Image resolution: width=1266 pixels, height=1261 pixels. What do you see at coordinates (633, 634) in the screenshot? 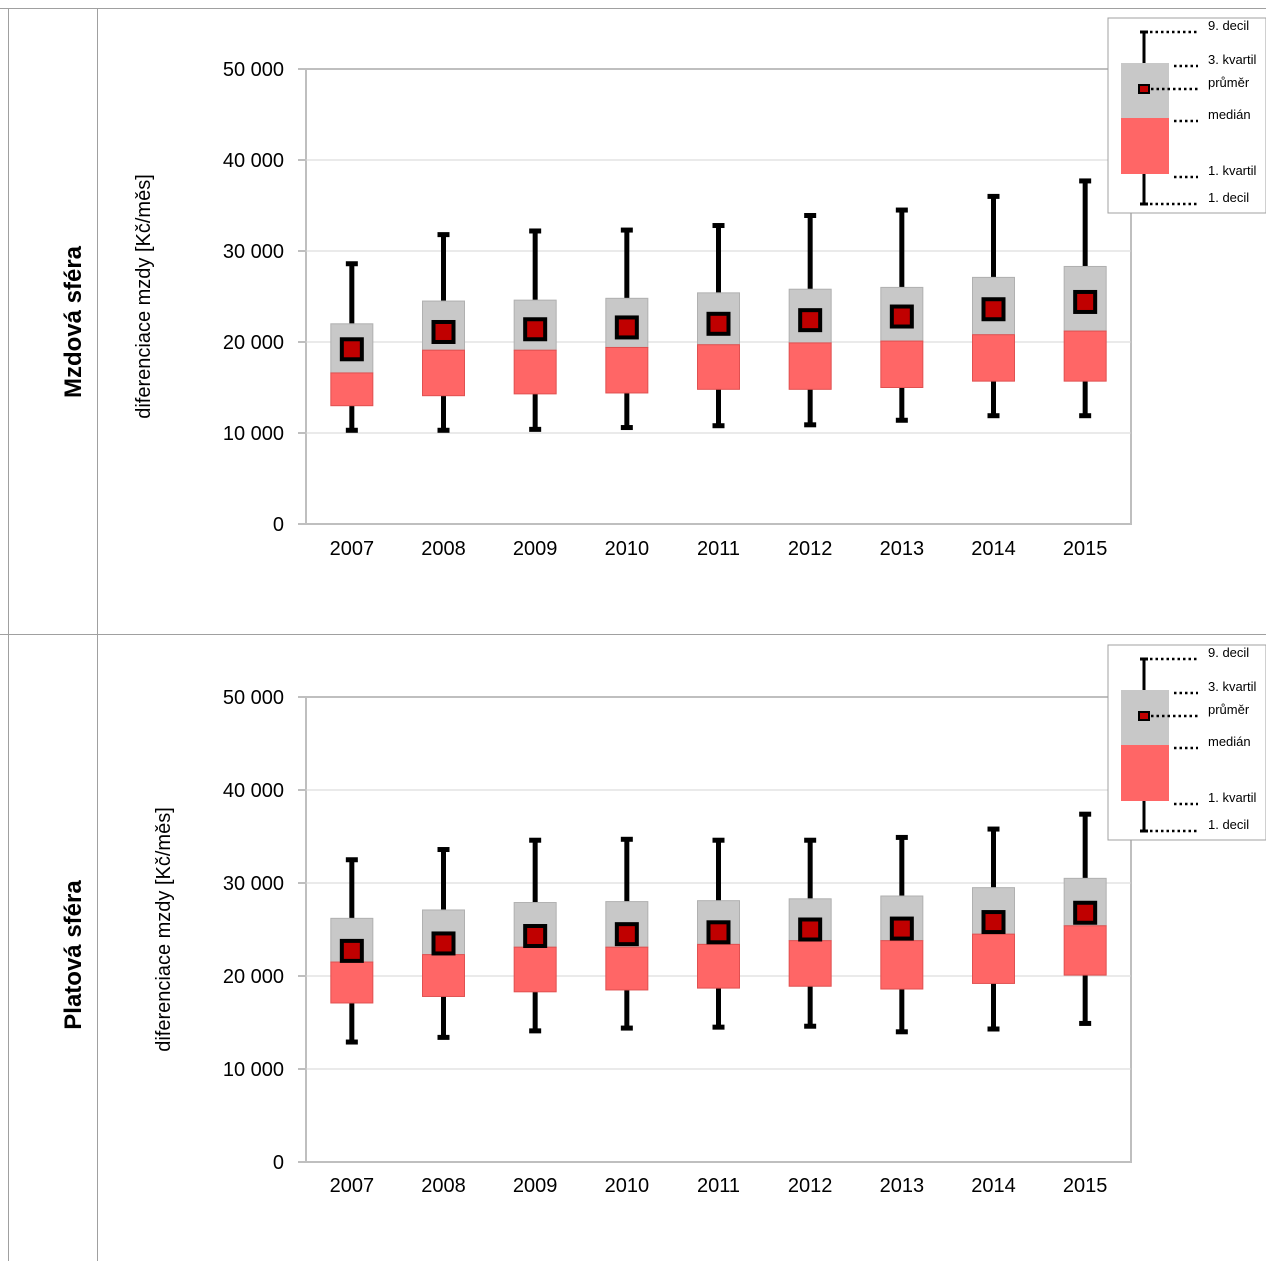
I see `table-row-divider` at bounding box center [633, 634].